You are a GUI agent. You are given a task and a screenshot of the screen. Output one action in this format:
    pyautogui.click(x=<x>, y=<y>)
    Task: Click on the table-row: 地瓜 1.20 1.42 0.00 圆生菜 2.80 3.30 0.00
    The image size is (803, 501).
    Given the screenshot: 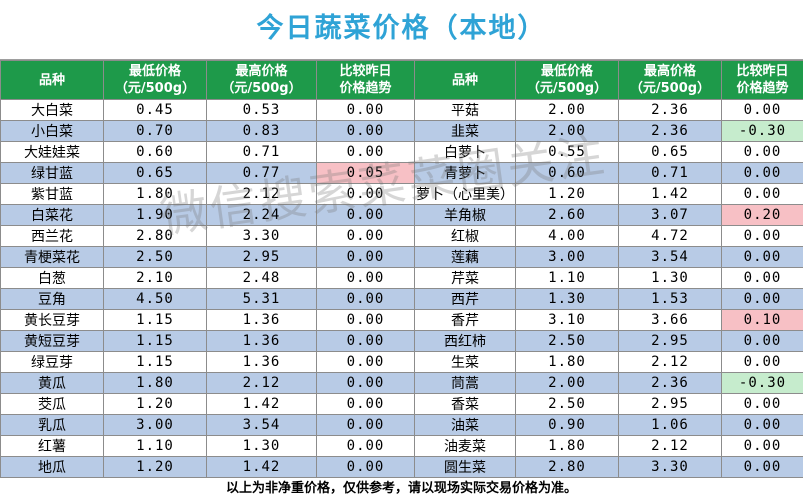 What is the action you would take?
    pyautogui.click(x=401, y=467)
    